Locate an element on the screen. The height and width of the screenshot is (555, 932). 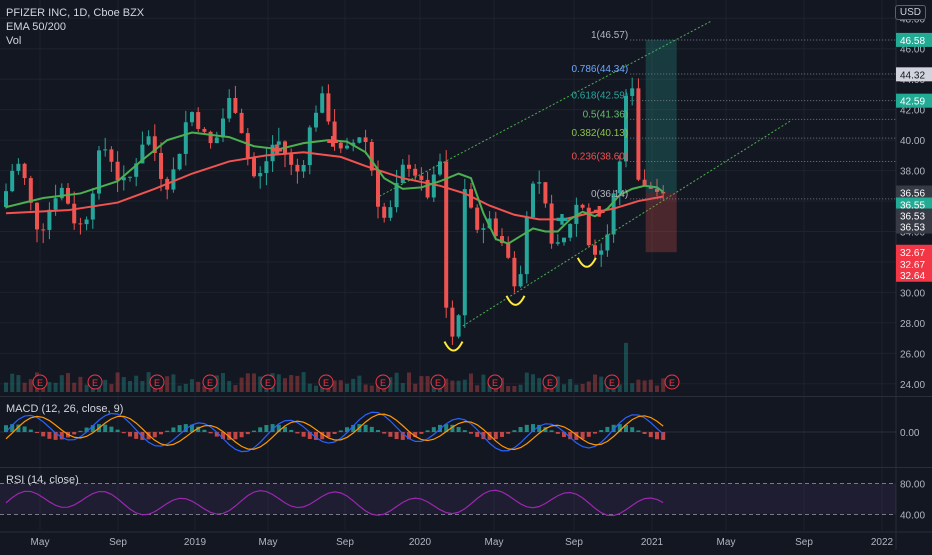
pane-separator-rsi is located at coordinates (466, 467).